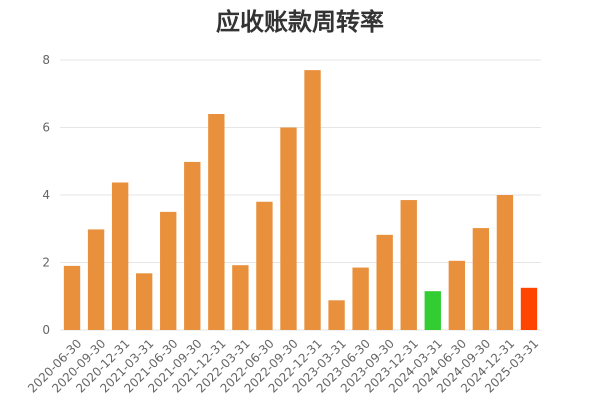  Describe the element at coordinates (46, 128) in the screenshot. I see `y-tick-label: 6` at that location.